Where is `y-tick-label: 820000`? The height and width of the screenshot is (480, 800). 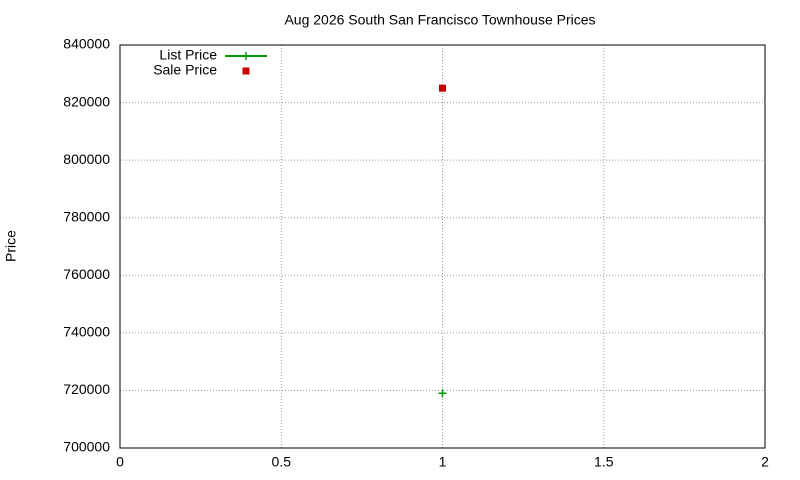 y-tick-label: 820000 is located at coordinates (86, 101).